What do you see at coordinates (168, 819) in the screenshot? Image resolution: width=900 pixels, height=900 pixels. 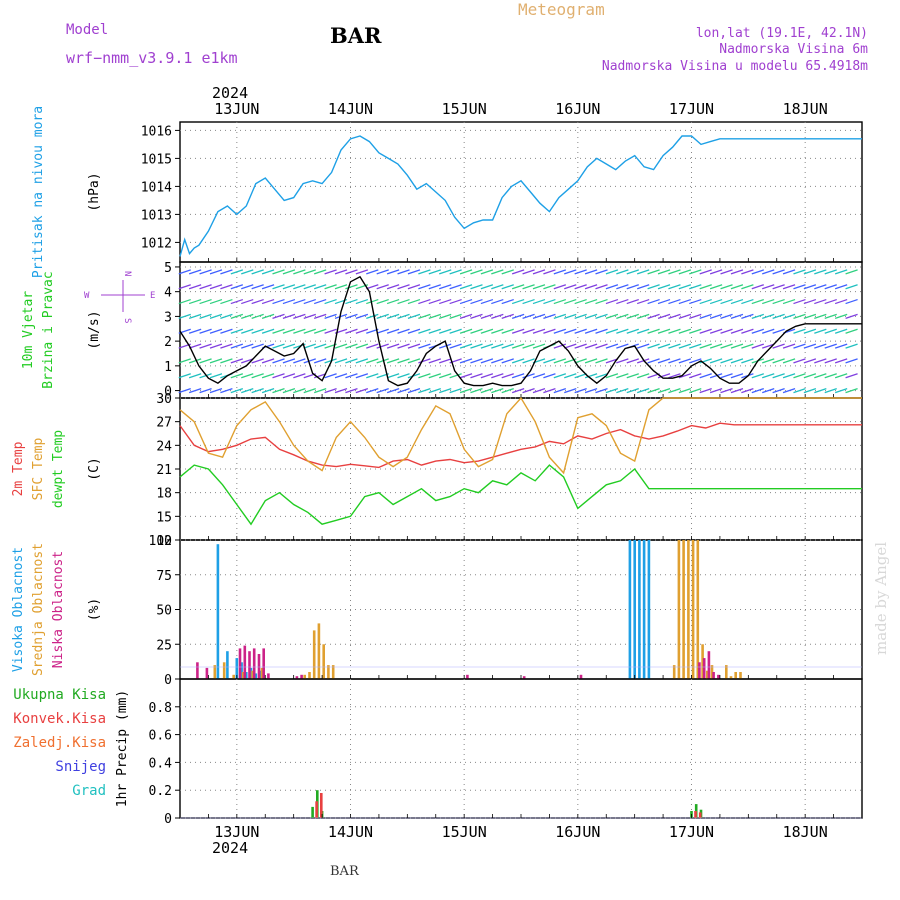 I see `precip-ytick-label: 0` at bounding box center [168, 819].